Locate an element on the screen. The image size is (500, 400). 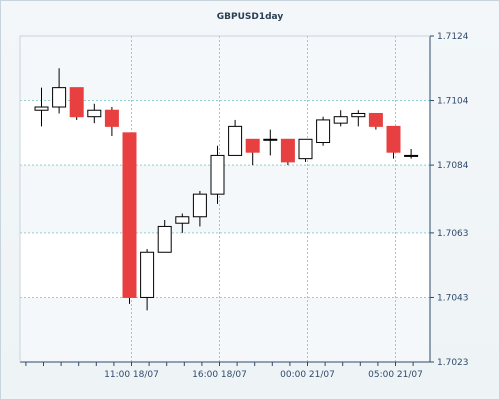
x-tick-label: 05:00 21/07 is located at coordinates (395, 375).